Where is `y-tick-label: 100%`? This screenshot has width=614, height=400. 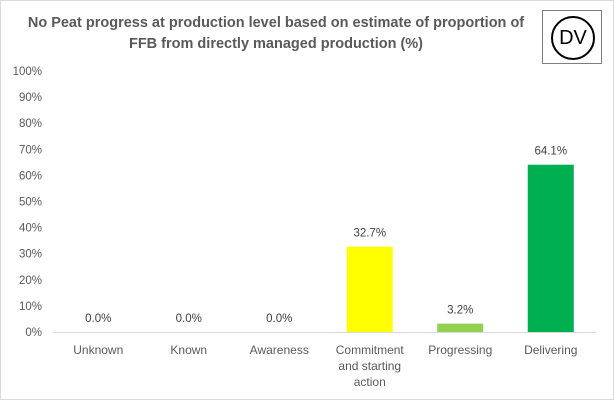 y-tick-label: 100% is located at coordinates (27, 72).